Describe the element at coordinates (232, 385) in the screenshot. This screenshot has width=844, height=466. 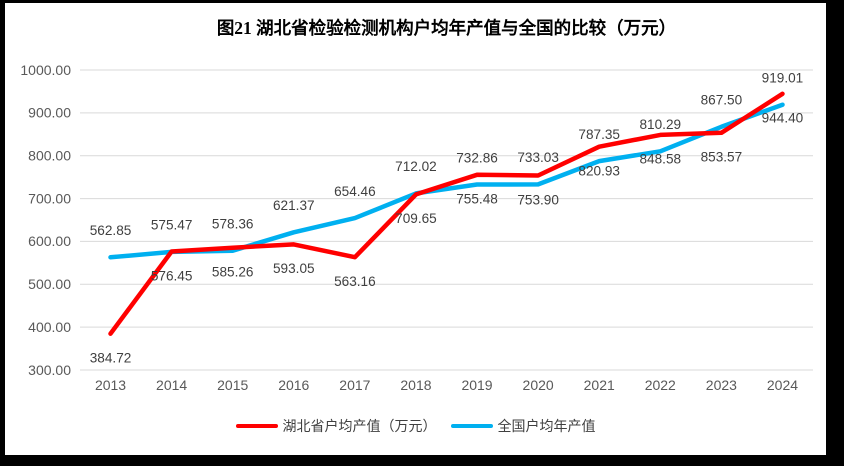
I see `x-tick-label: 2015` at that location.